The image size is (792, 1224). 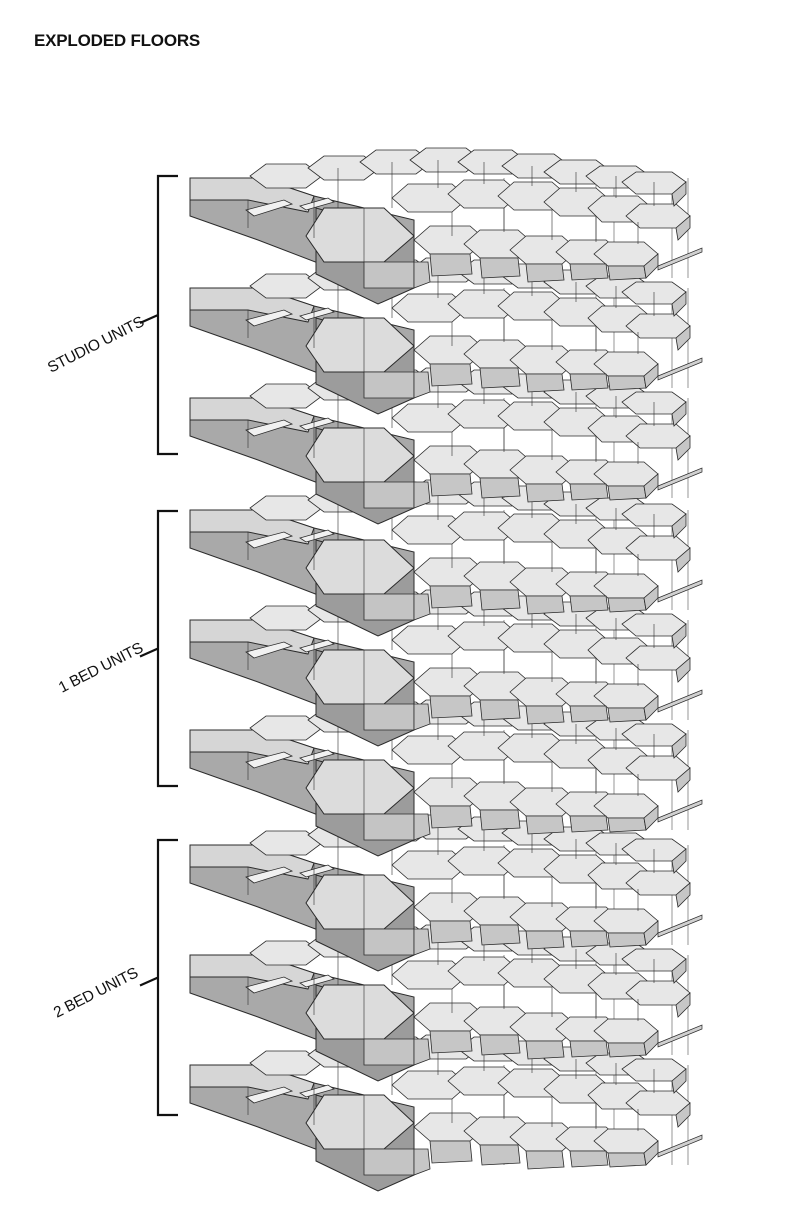 I want to click on page-title: EXPLODED FLOORS, so click(x=117, y=40).